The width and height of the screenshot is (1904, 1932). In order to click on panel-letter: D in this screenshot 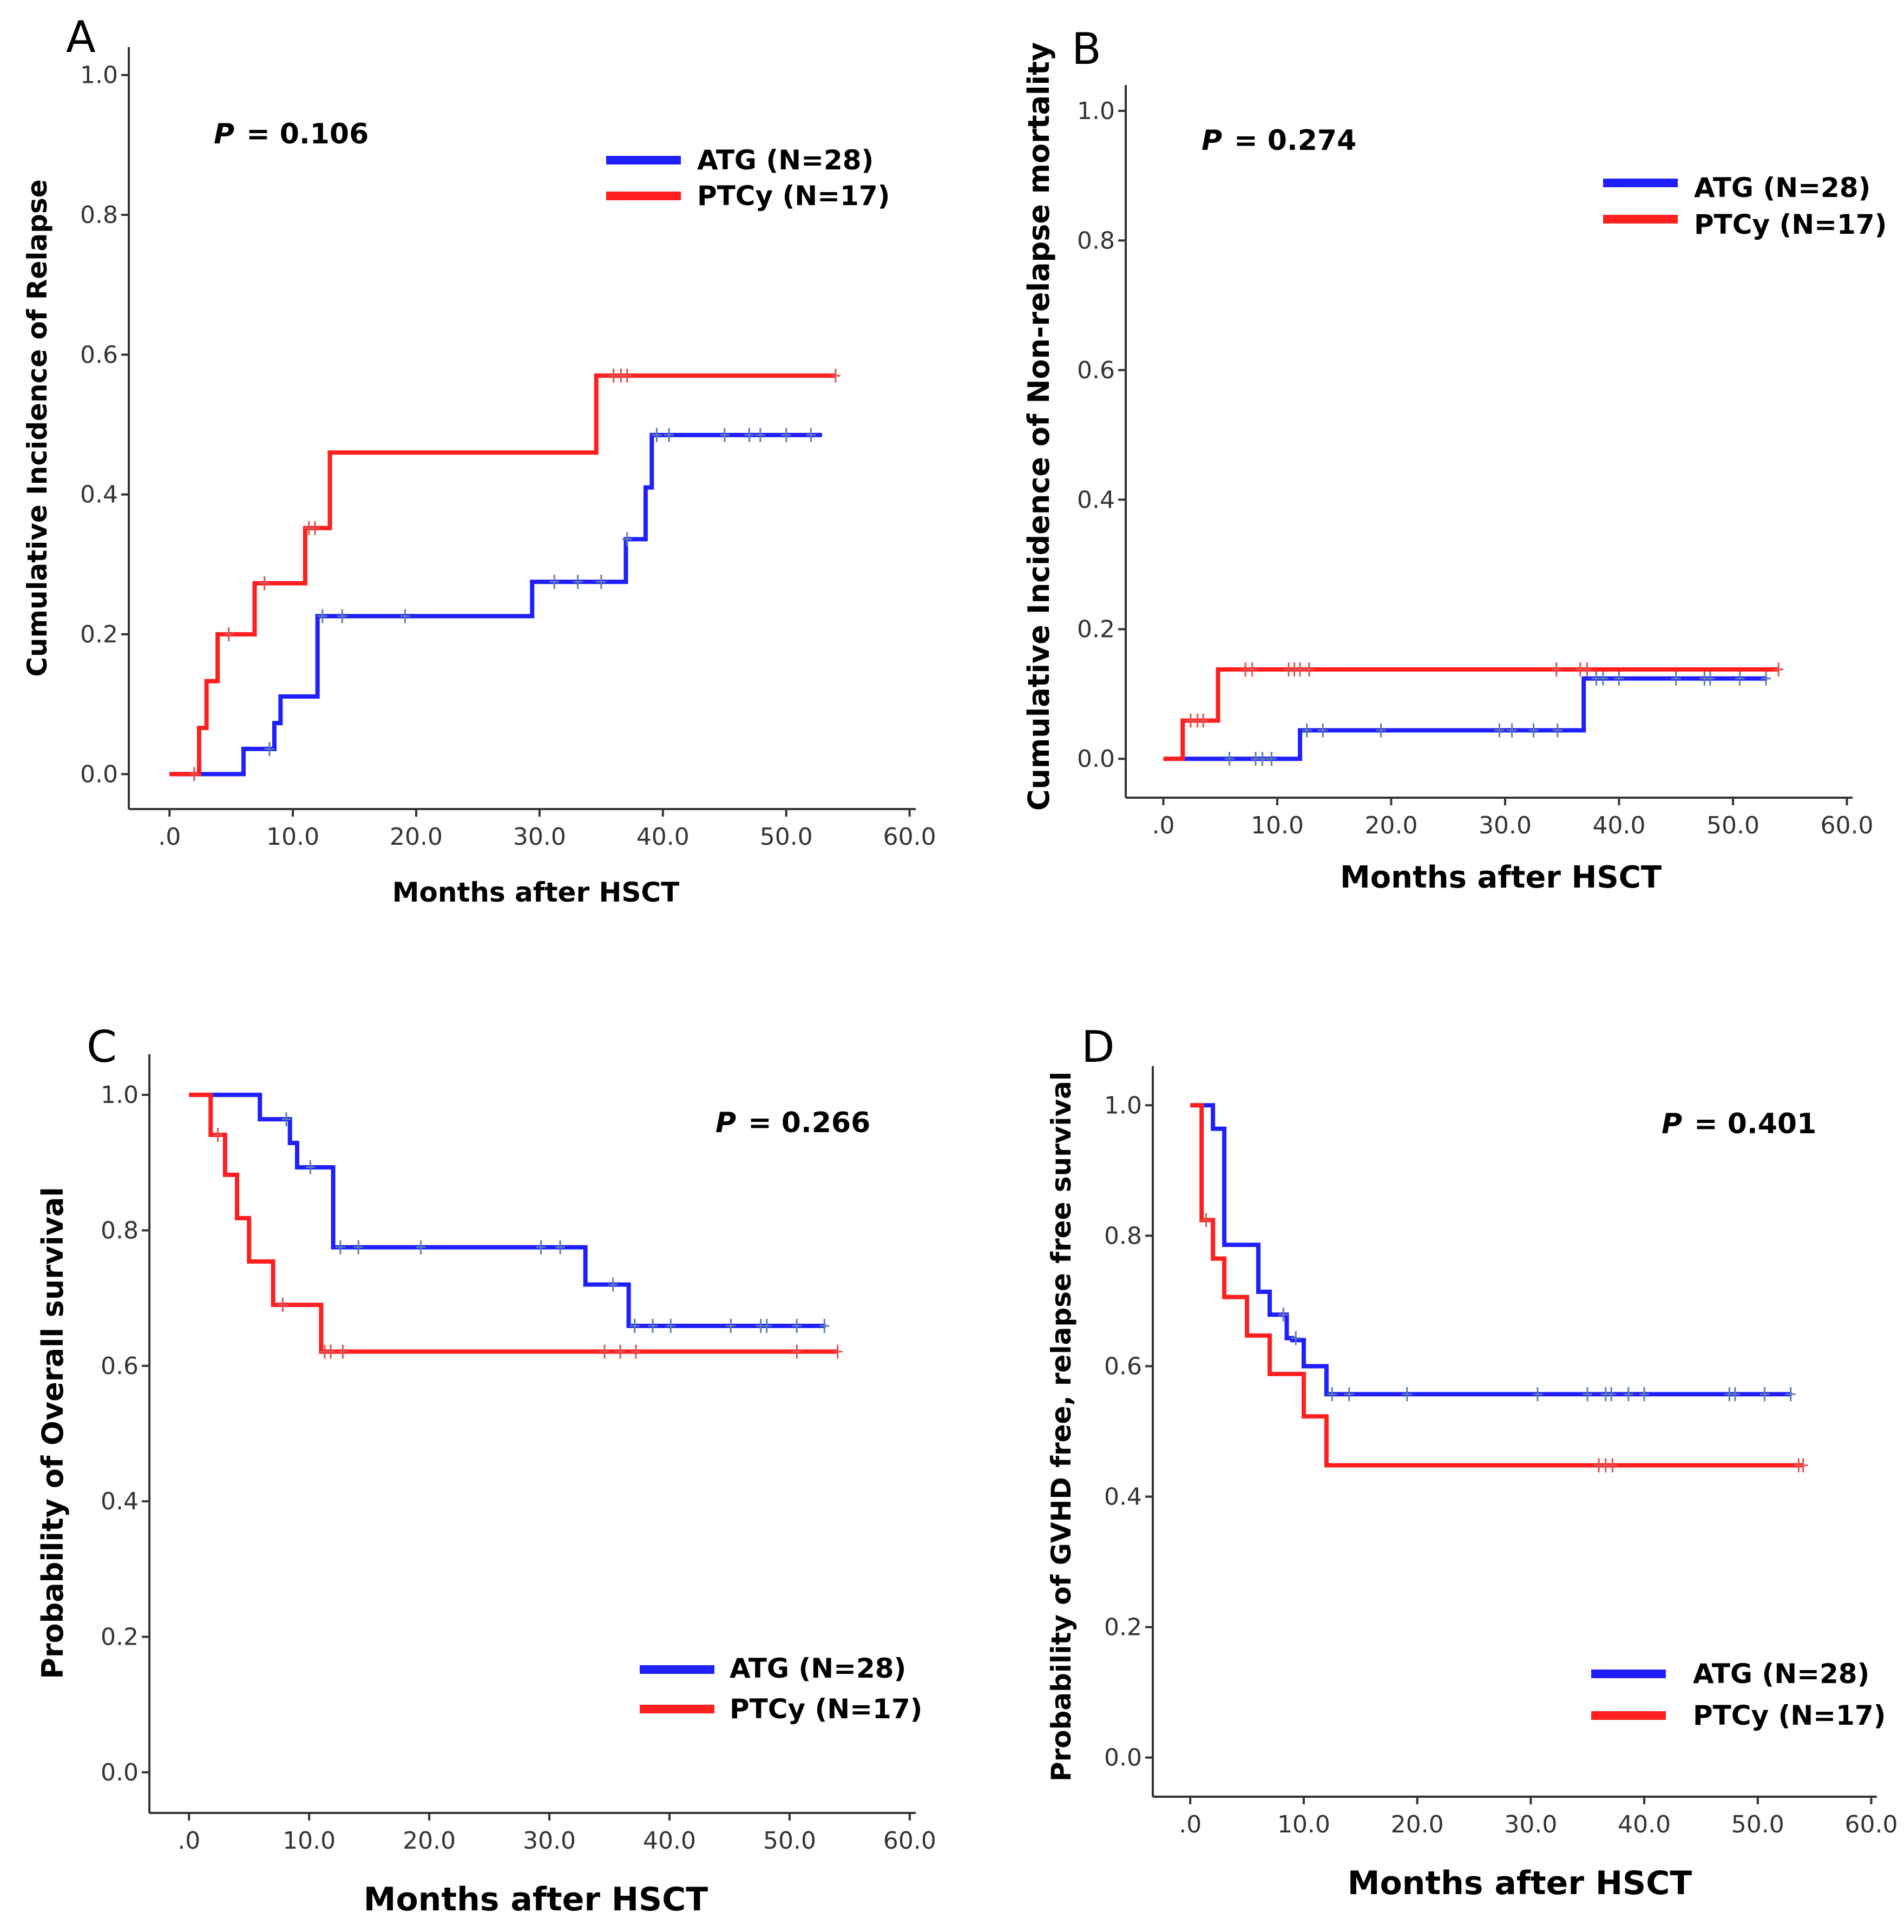, I will do `click(1098, 1047)`.